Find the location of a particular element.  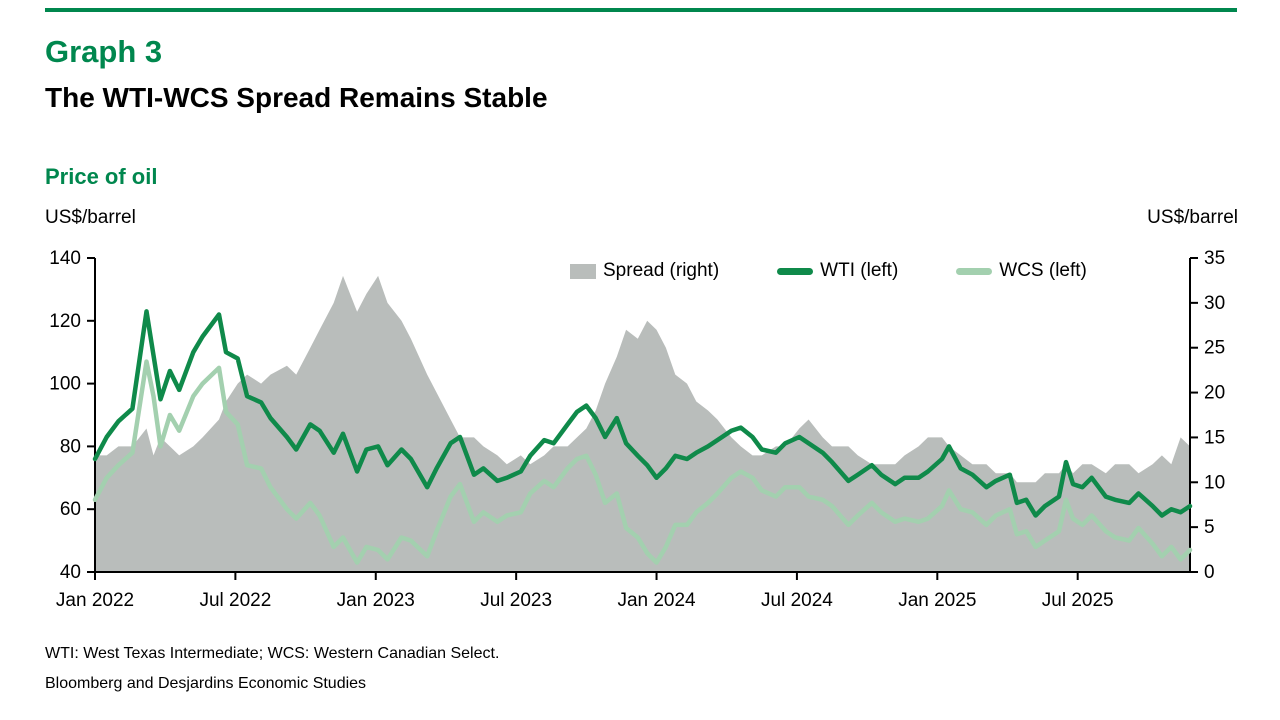

legend-label-wcs: WCS (left) is located at coordinates (1043, 270).